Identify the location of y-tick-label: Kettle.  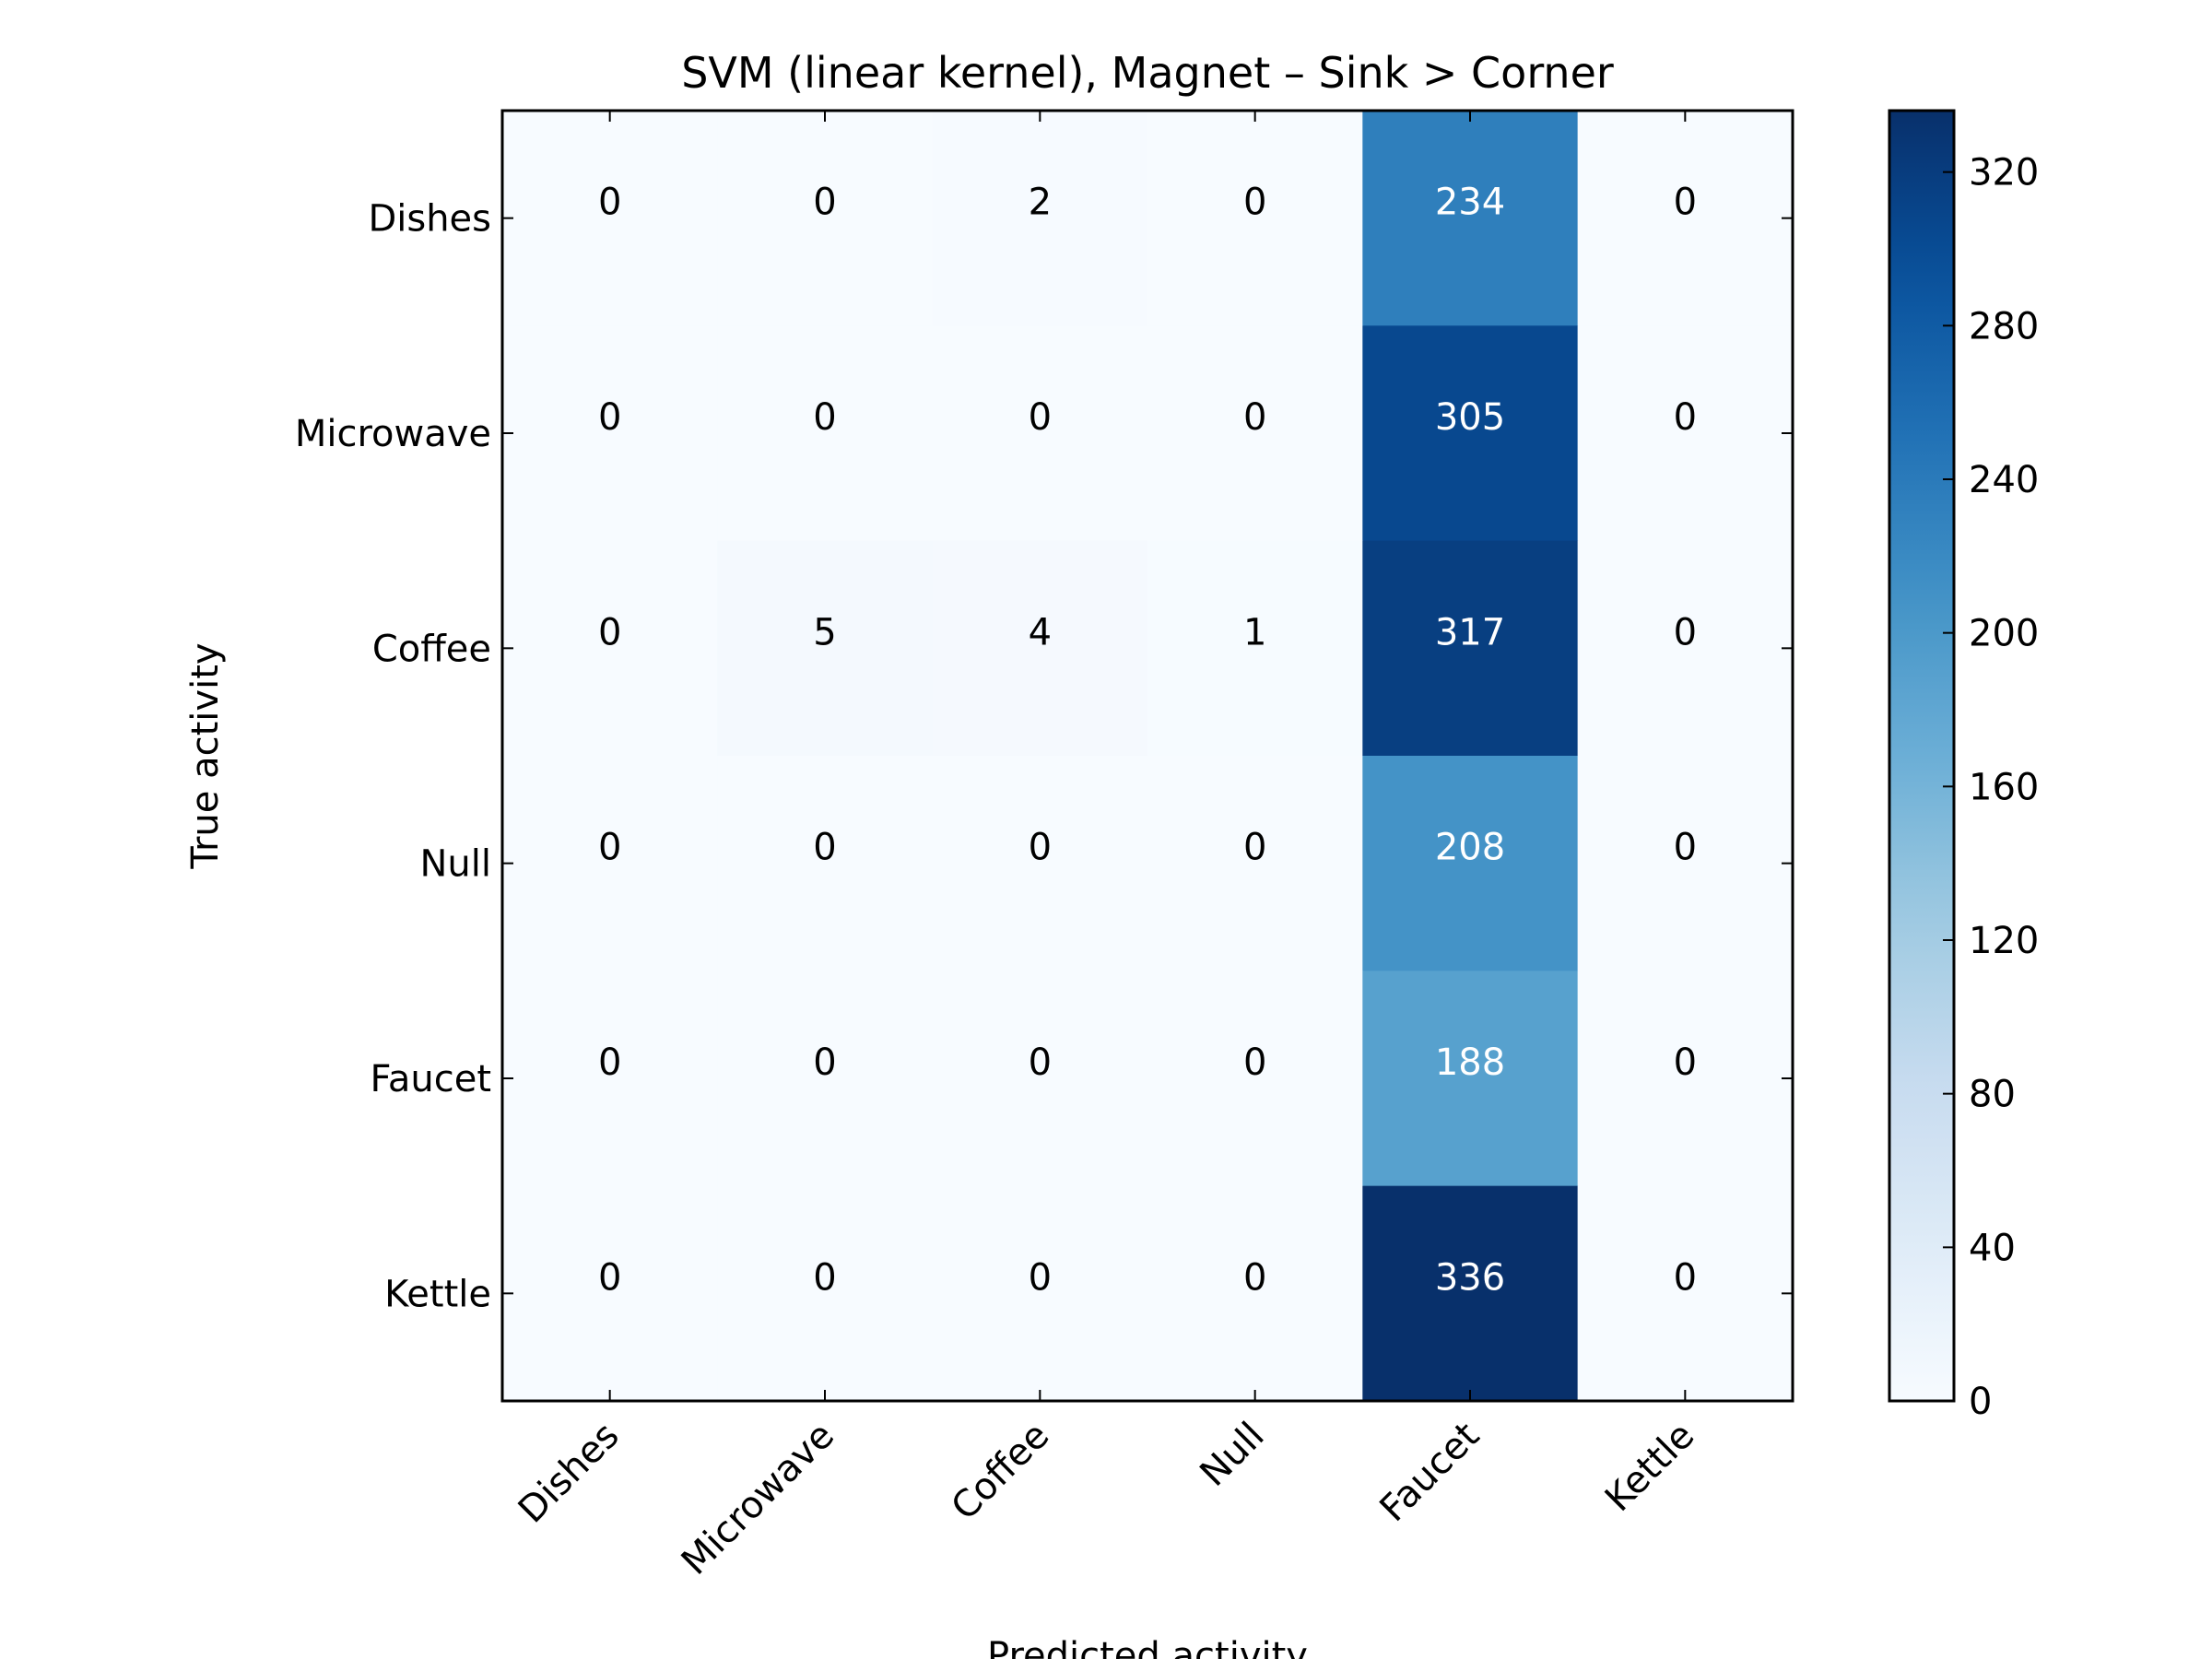
(437, 1294).